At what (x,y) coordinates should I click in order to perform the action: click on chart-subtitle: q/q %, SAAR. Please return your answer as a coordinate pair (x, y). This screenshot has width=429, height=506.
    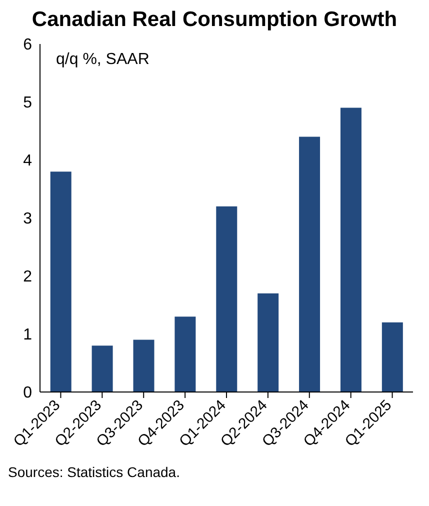
    Looking at the image, I should click on (103, 59).